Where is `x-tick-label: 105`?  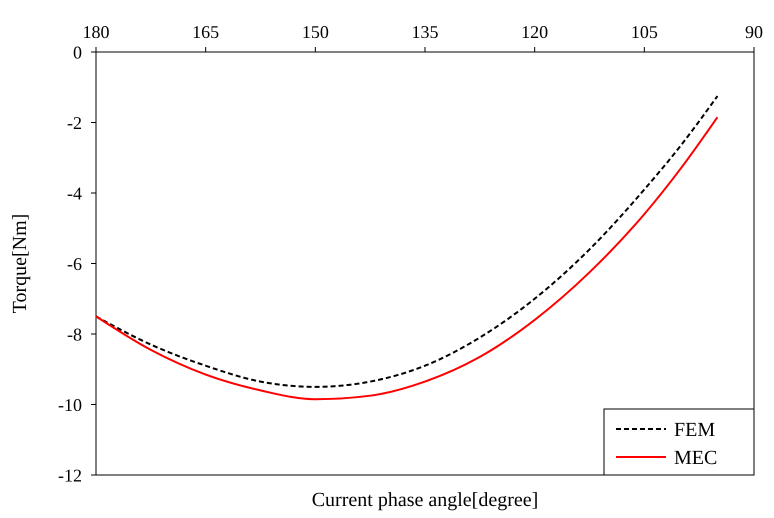 x-tick-label: 105 is located at coordinates (644, 32).